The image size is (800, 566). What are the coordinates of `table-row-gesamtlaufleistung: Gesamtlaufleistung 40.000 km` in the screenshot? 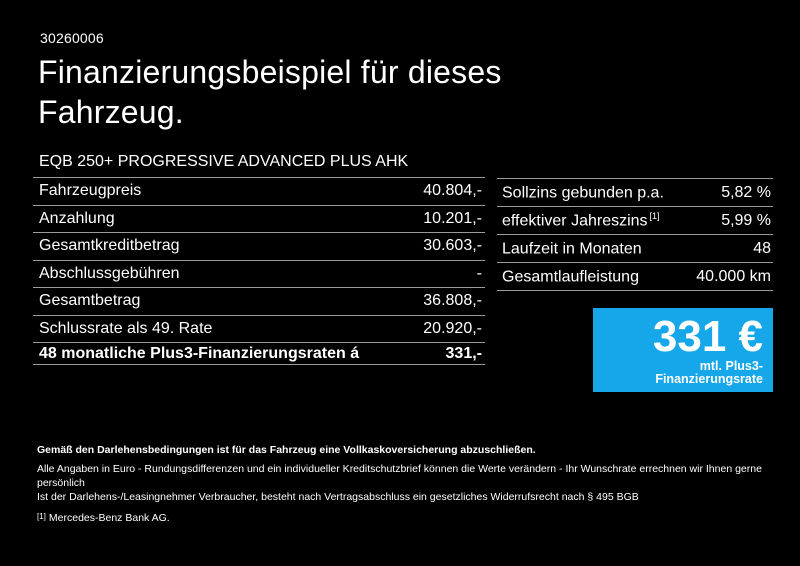 It's located at (635, 277).